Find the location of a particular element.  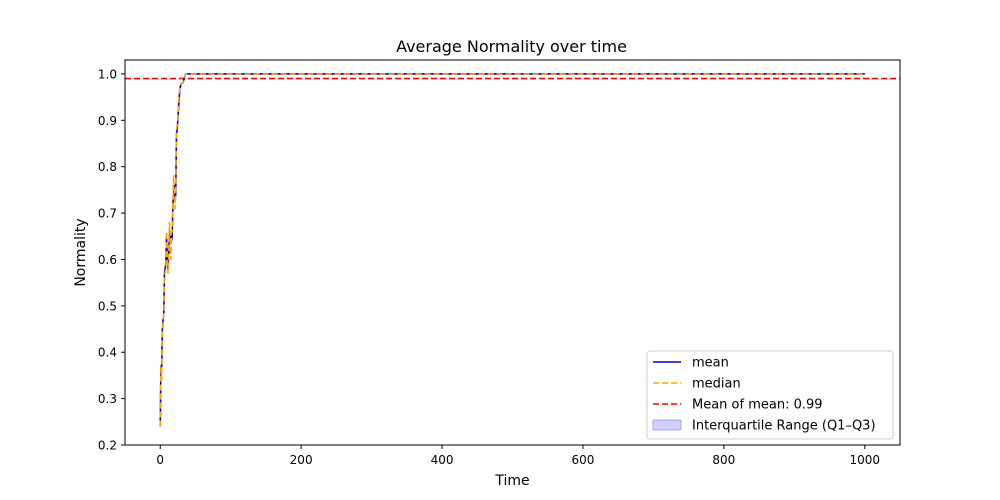

y-tick-label: 1.0 is located at coordinates (107, 74).